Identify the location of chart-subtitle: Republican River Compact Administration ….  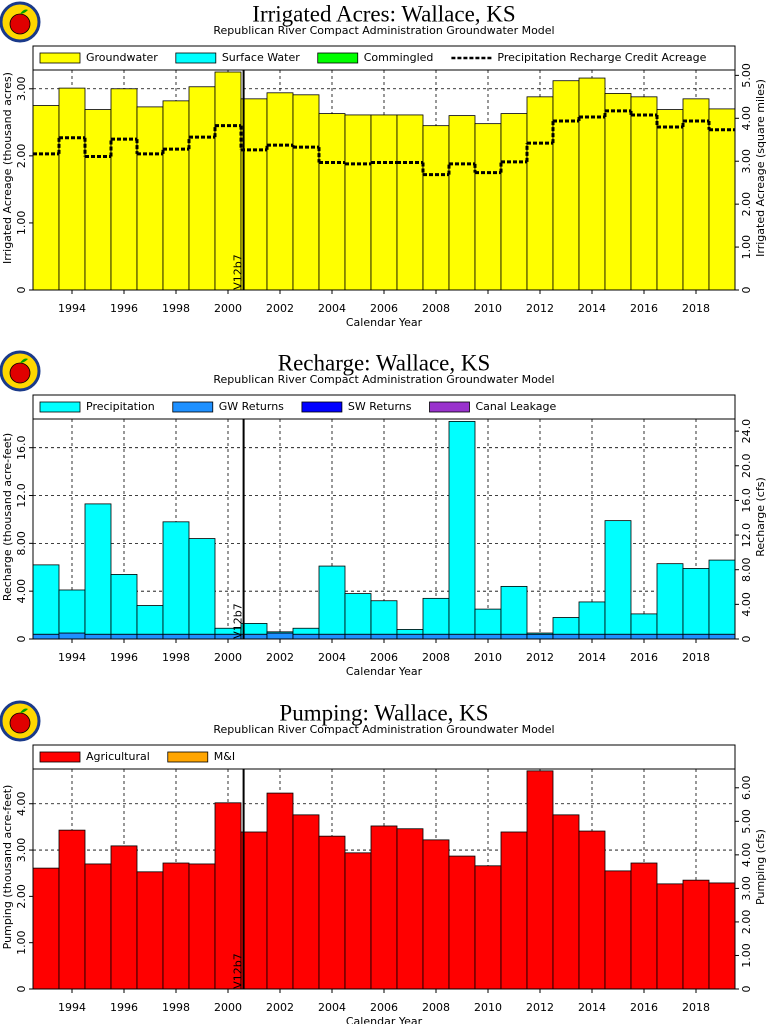
(383, 729).